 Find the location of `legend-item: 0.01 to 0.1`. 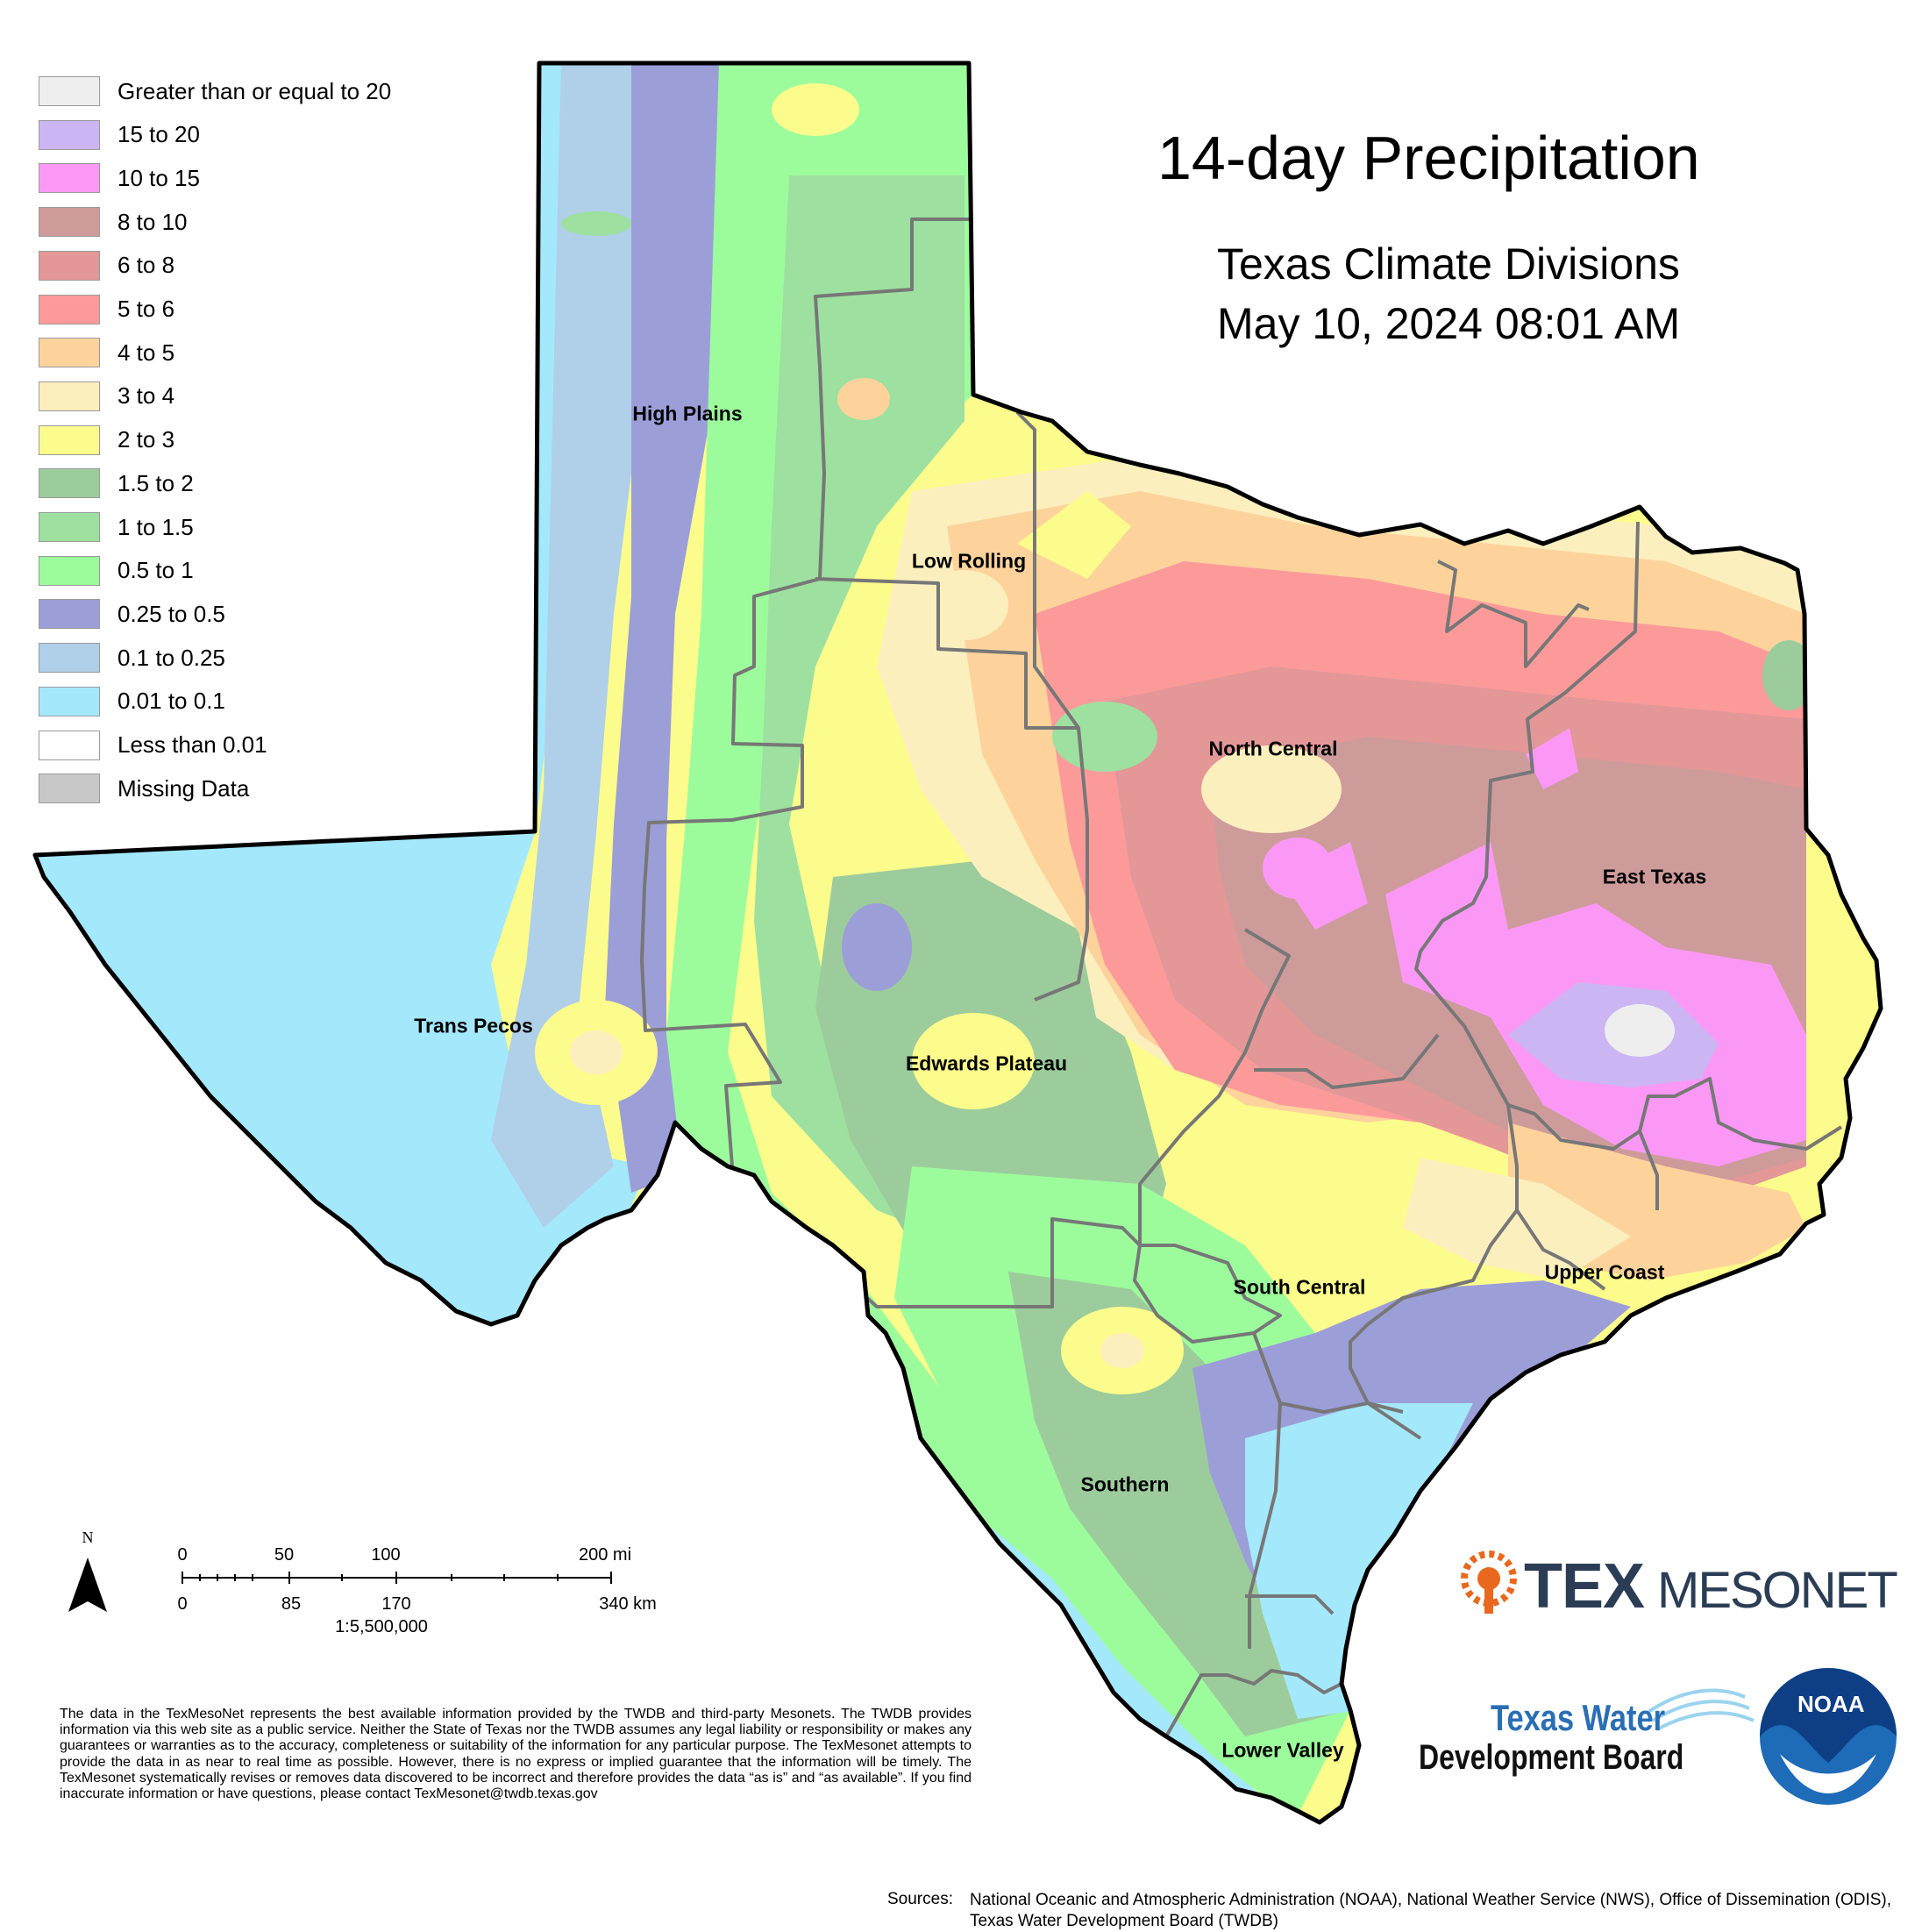

legend-item: 0.01 to 0.1 is located at coordinates (132, 701).